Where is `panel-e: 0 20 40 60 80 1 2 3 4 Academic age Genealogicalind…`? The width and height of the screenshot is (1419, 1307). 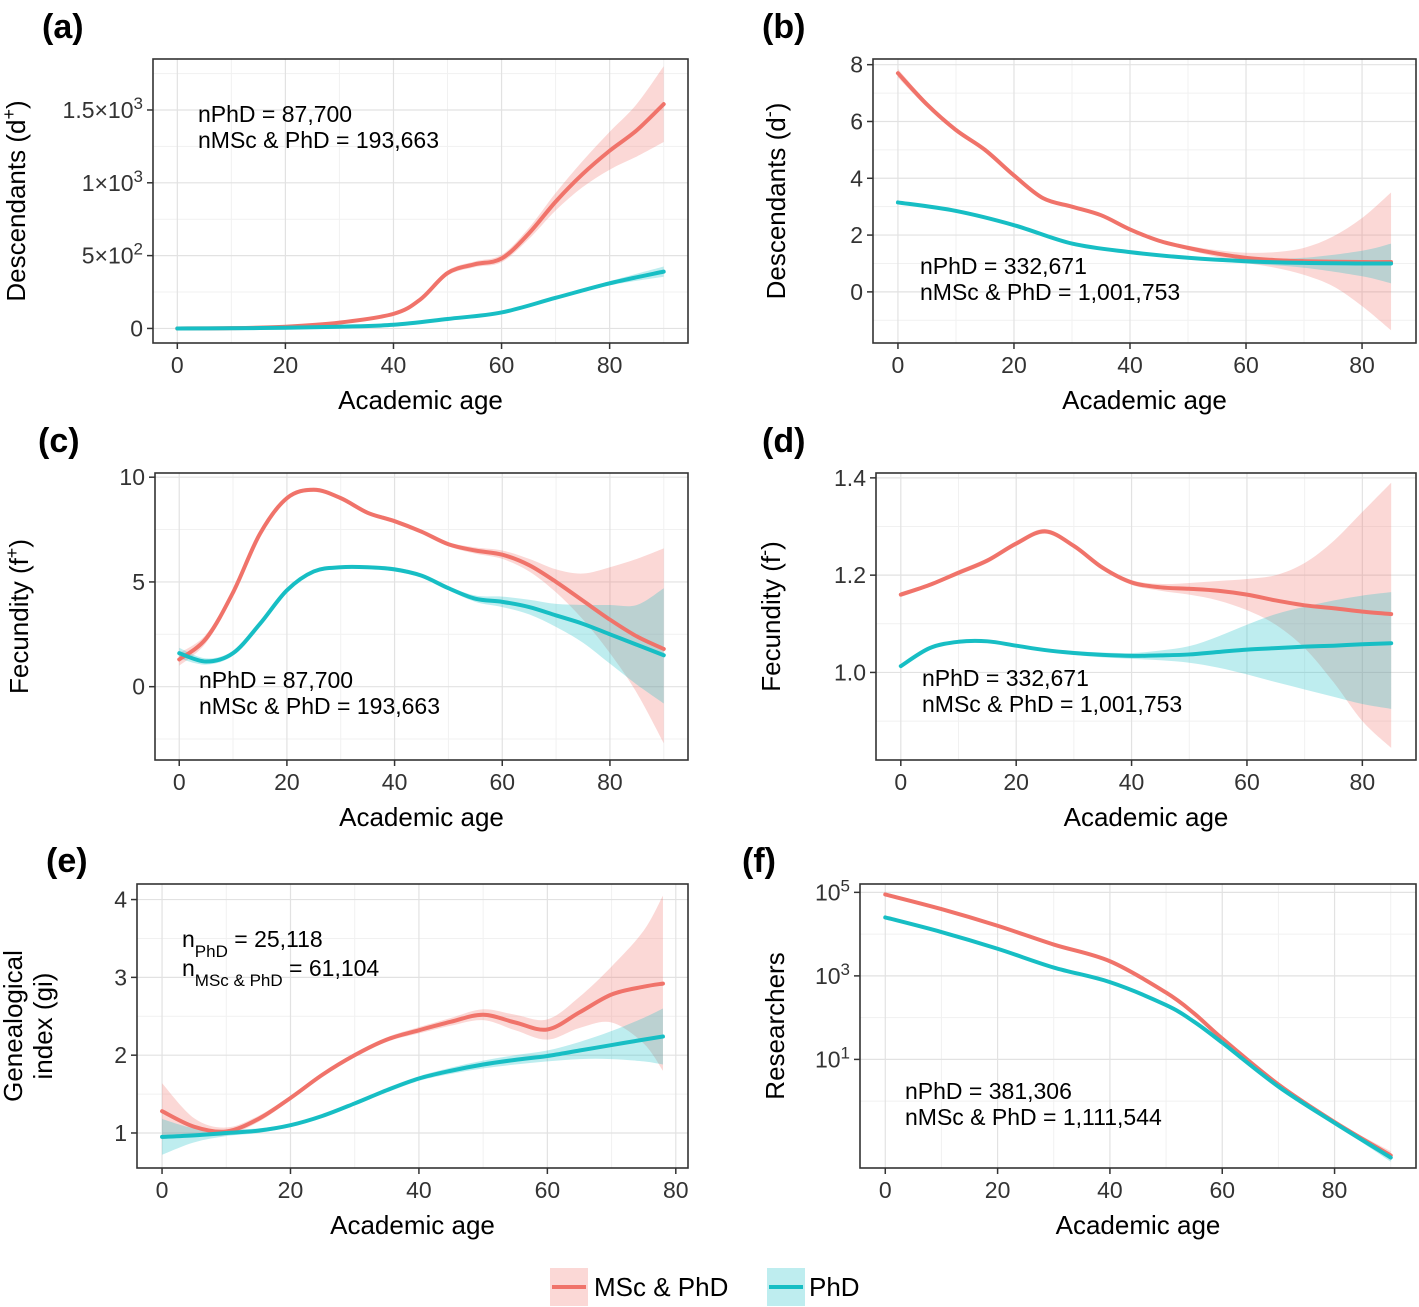 panel-e: 0 20 40 60 80 1 2 3 4 Academic age Genealogicalind… is located at coordinates (344, 1061).